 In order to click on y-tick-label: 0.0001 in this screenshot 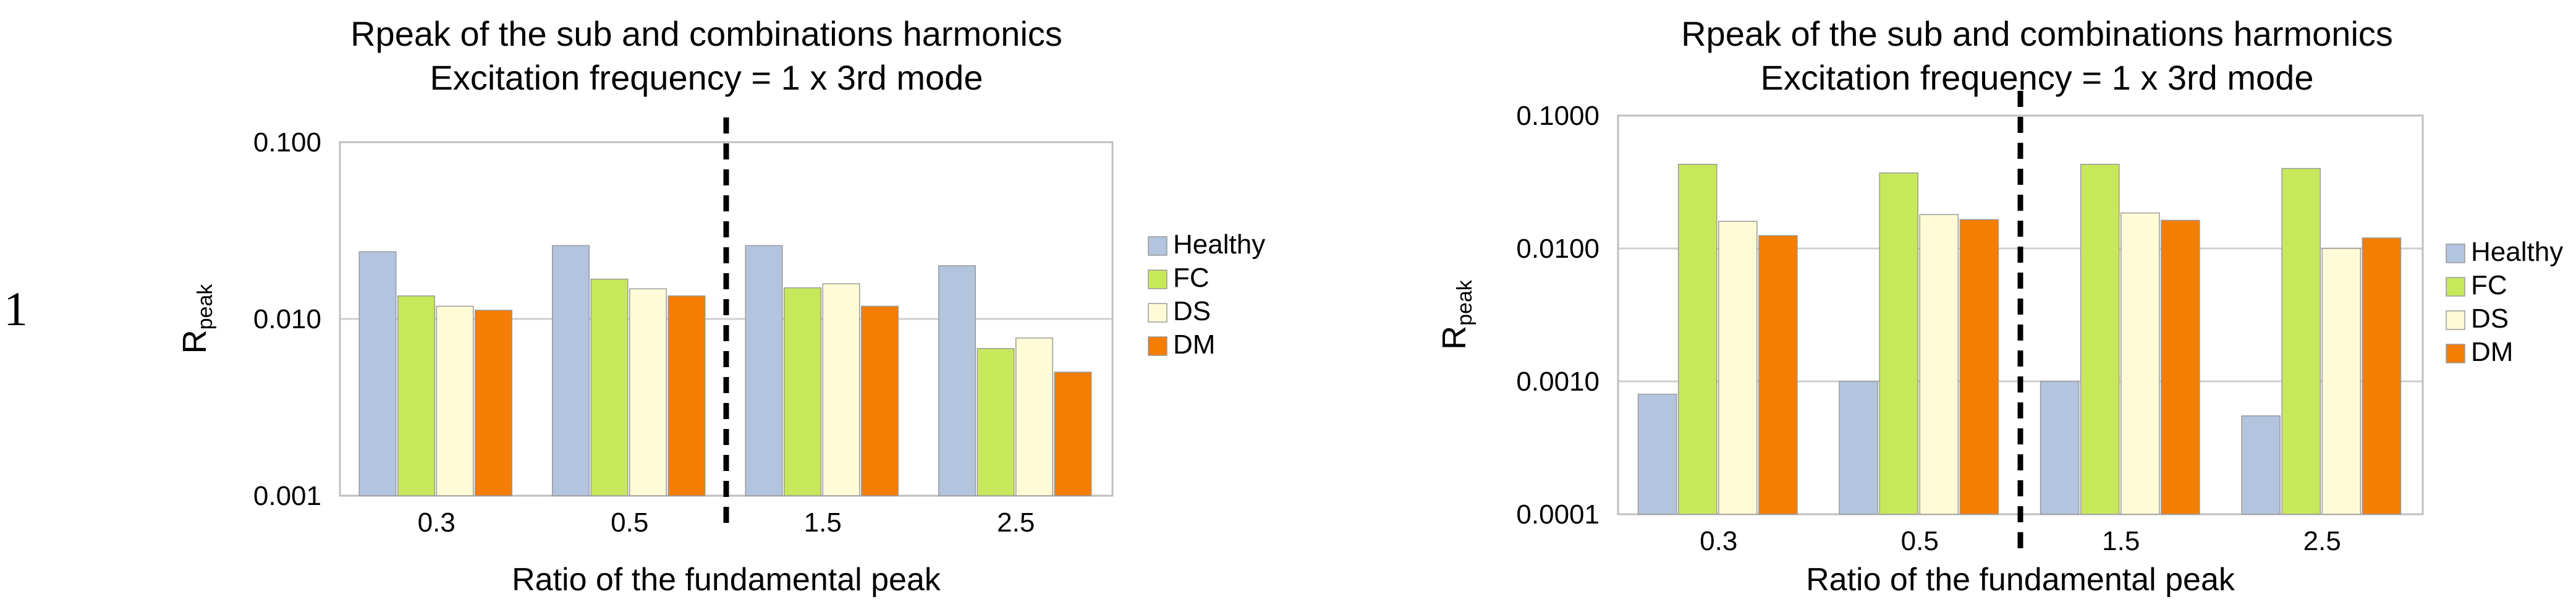, I will do `click(1557, 514)`.